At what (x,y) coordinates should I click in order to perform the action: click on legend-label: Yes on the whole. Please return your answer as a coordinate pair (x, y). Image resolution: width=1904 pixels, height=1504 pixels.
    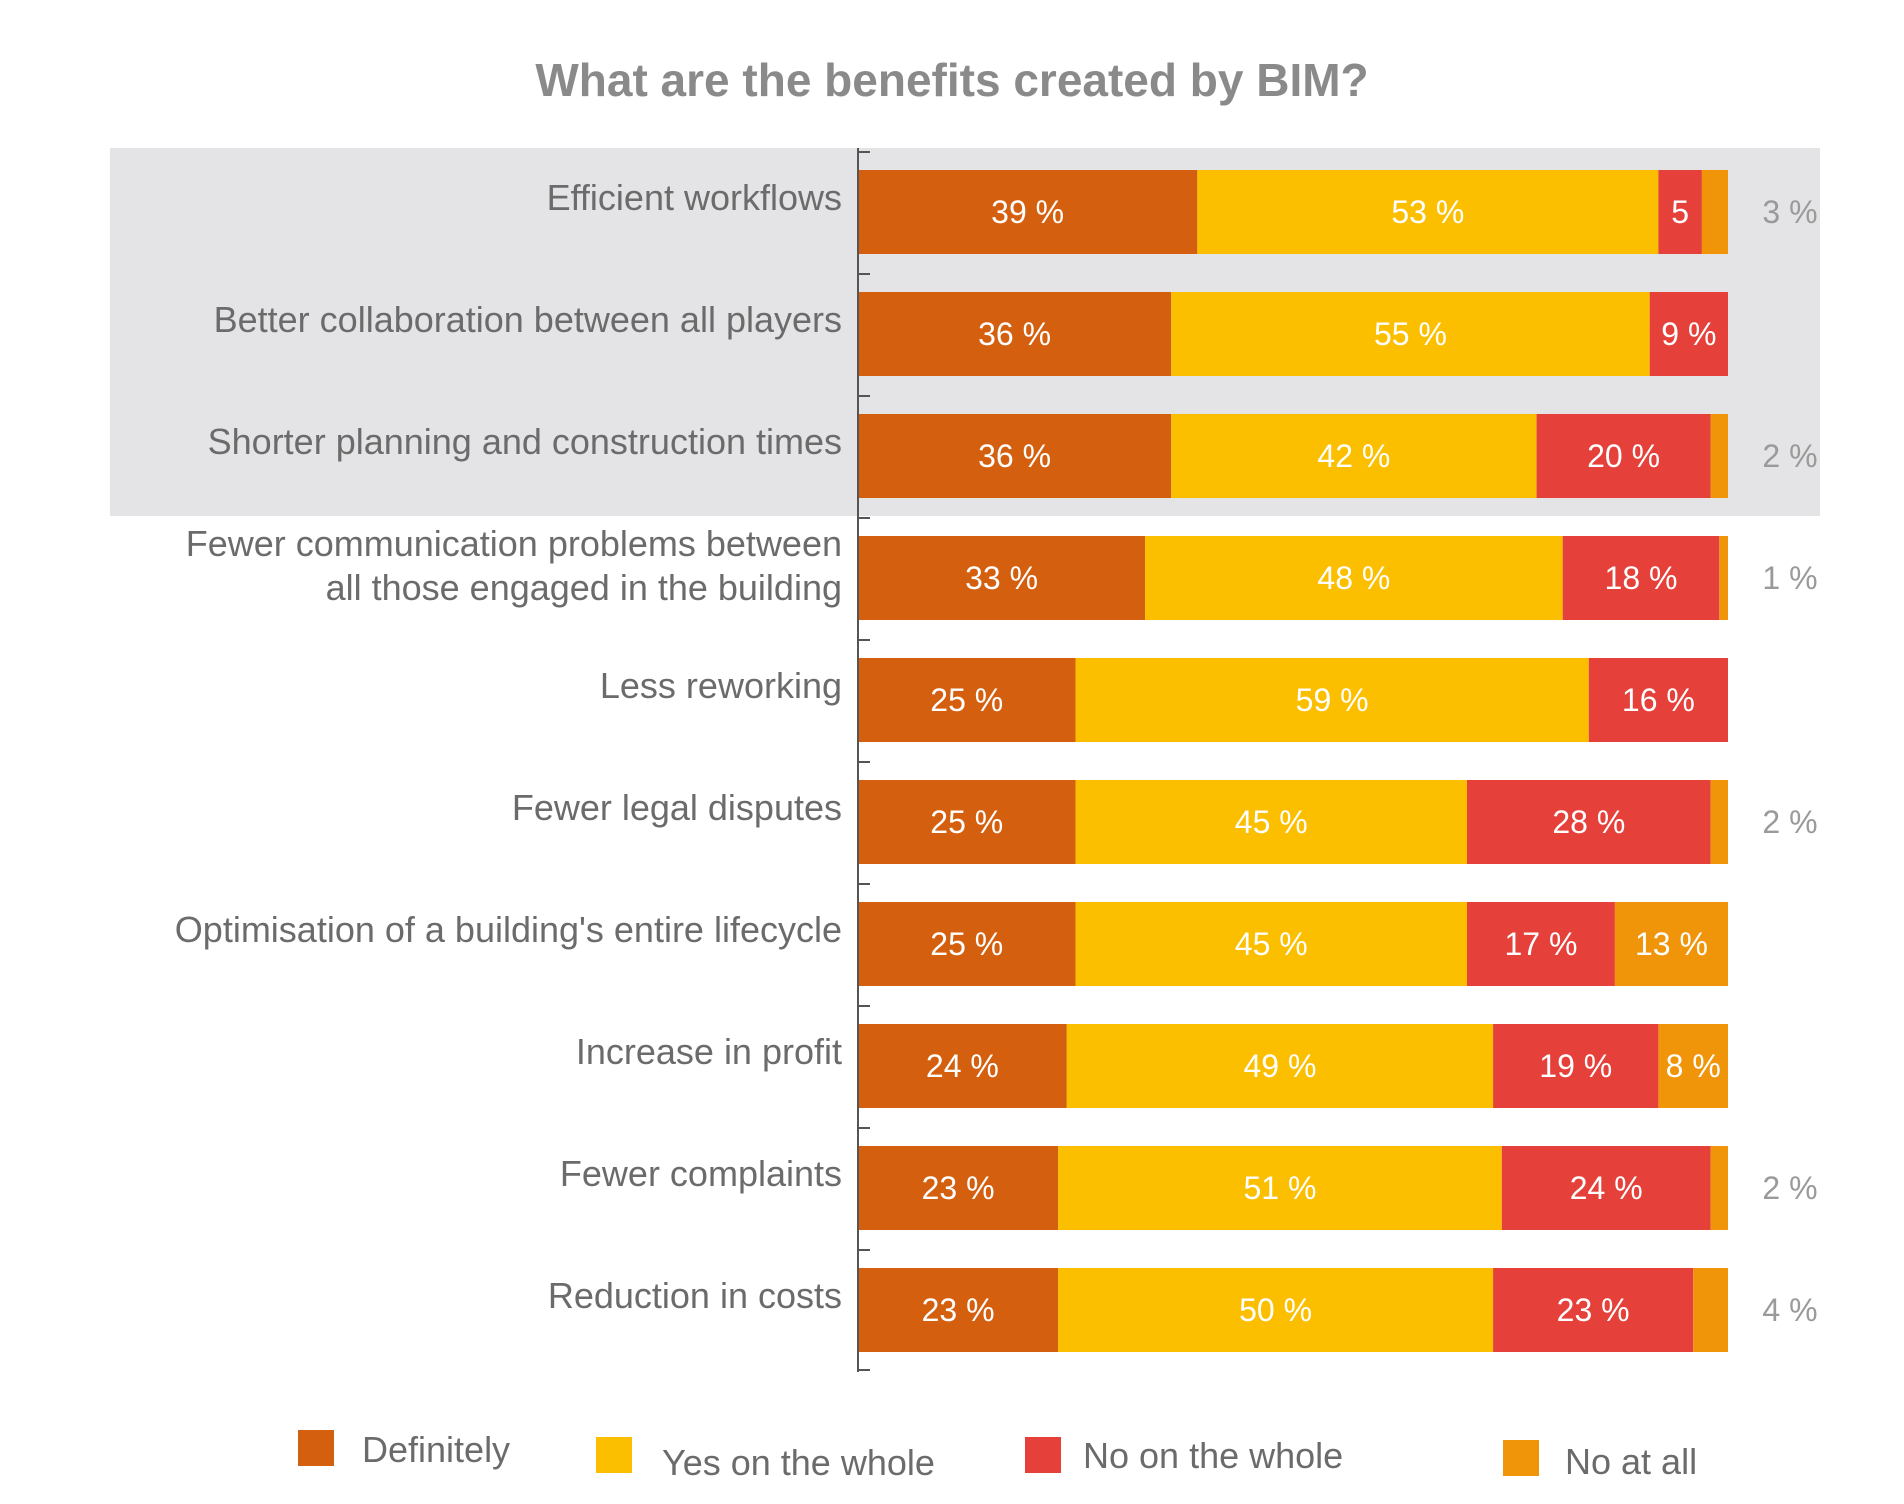
    Looking at the image, I should click on (798, 1462).